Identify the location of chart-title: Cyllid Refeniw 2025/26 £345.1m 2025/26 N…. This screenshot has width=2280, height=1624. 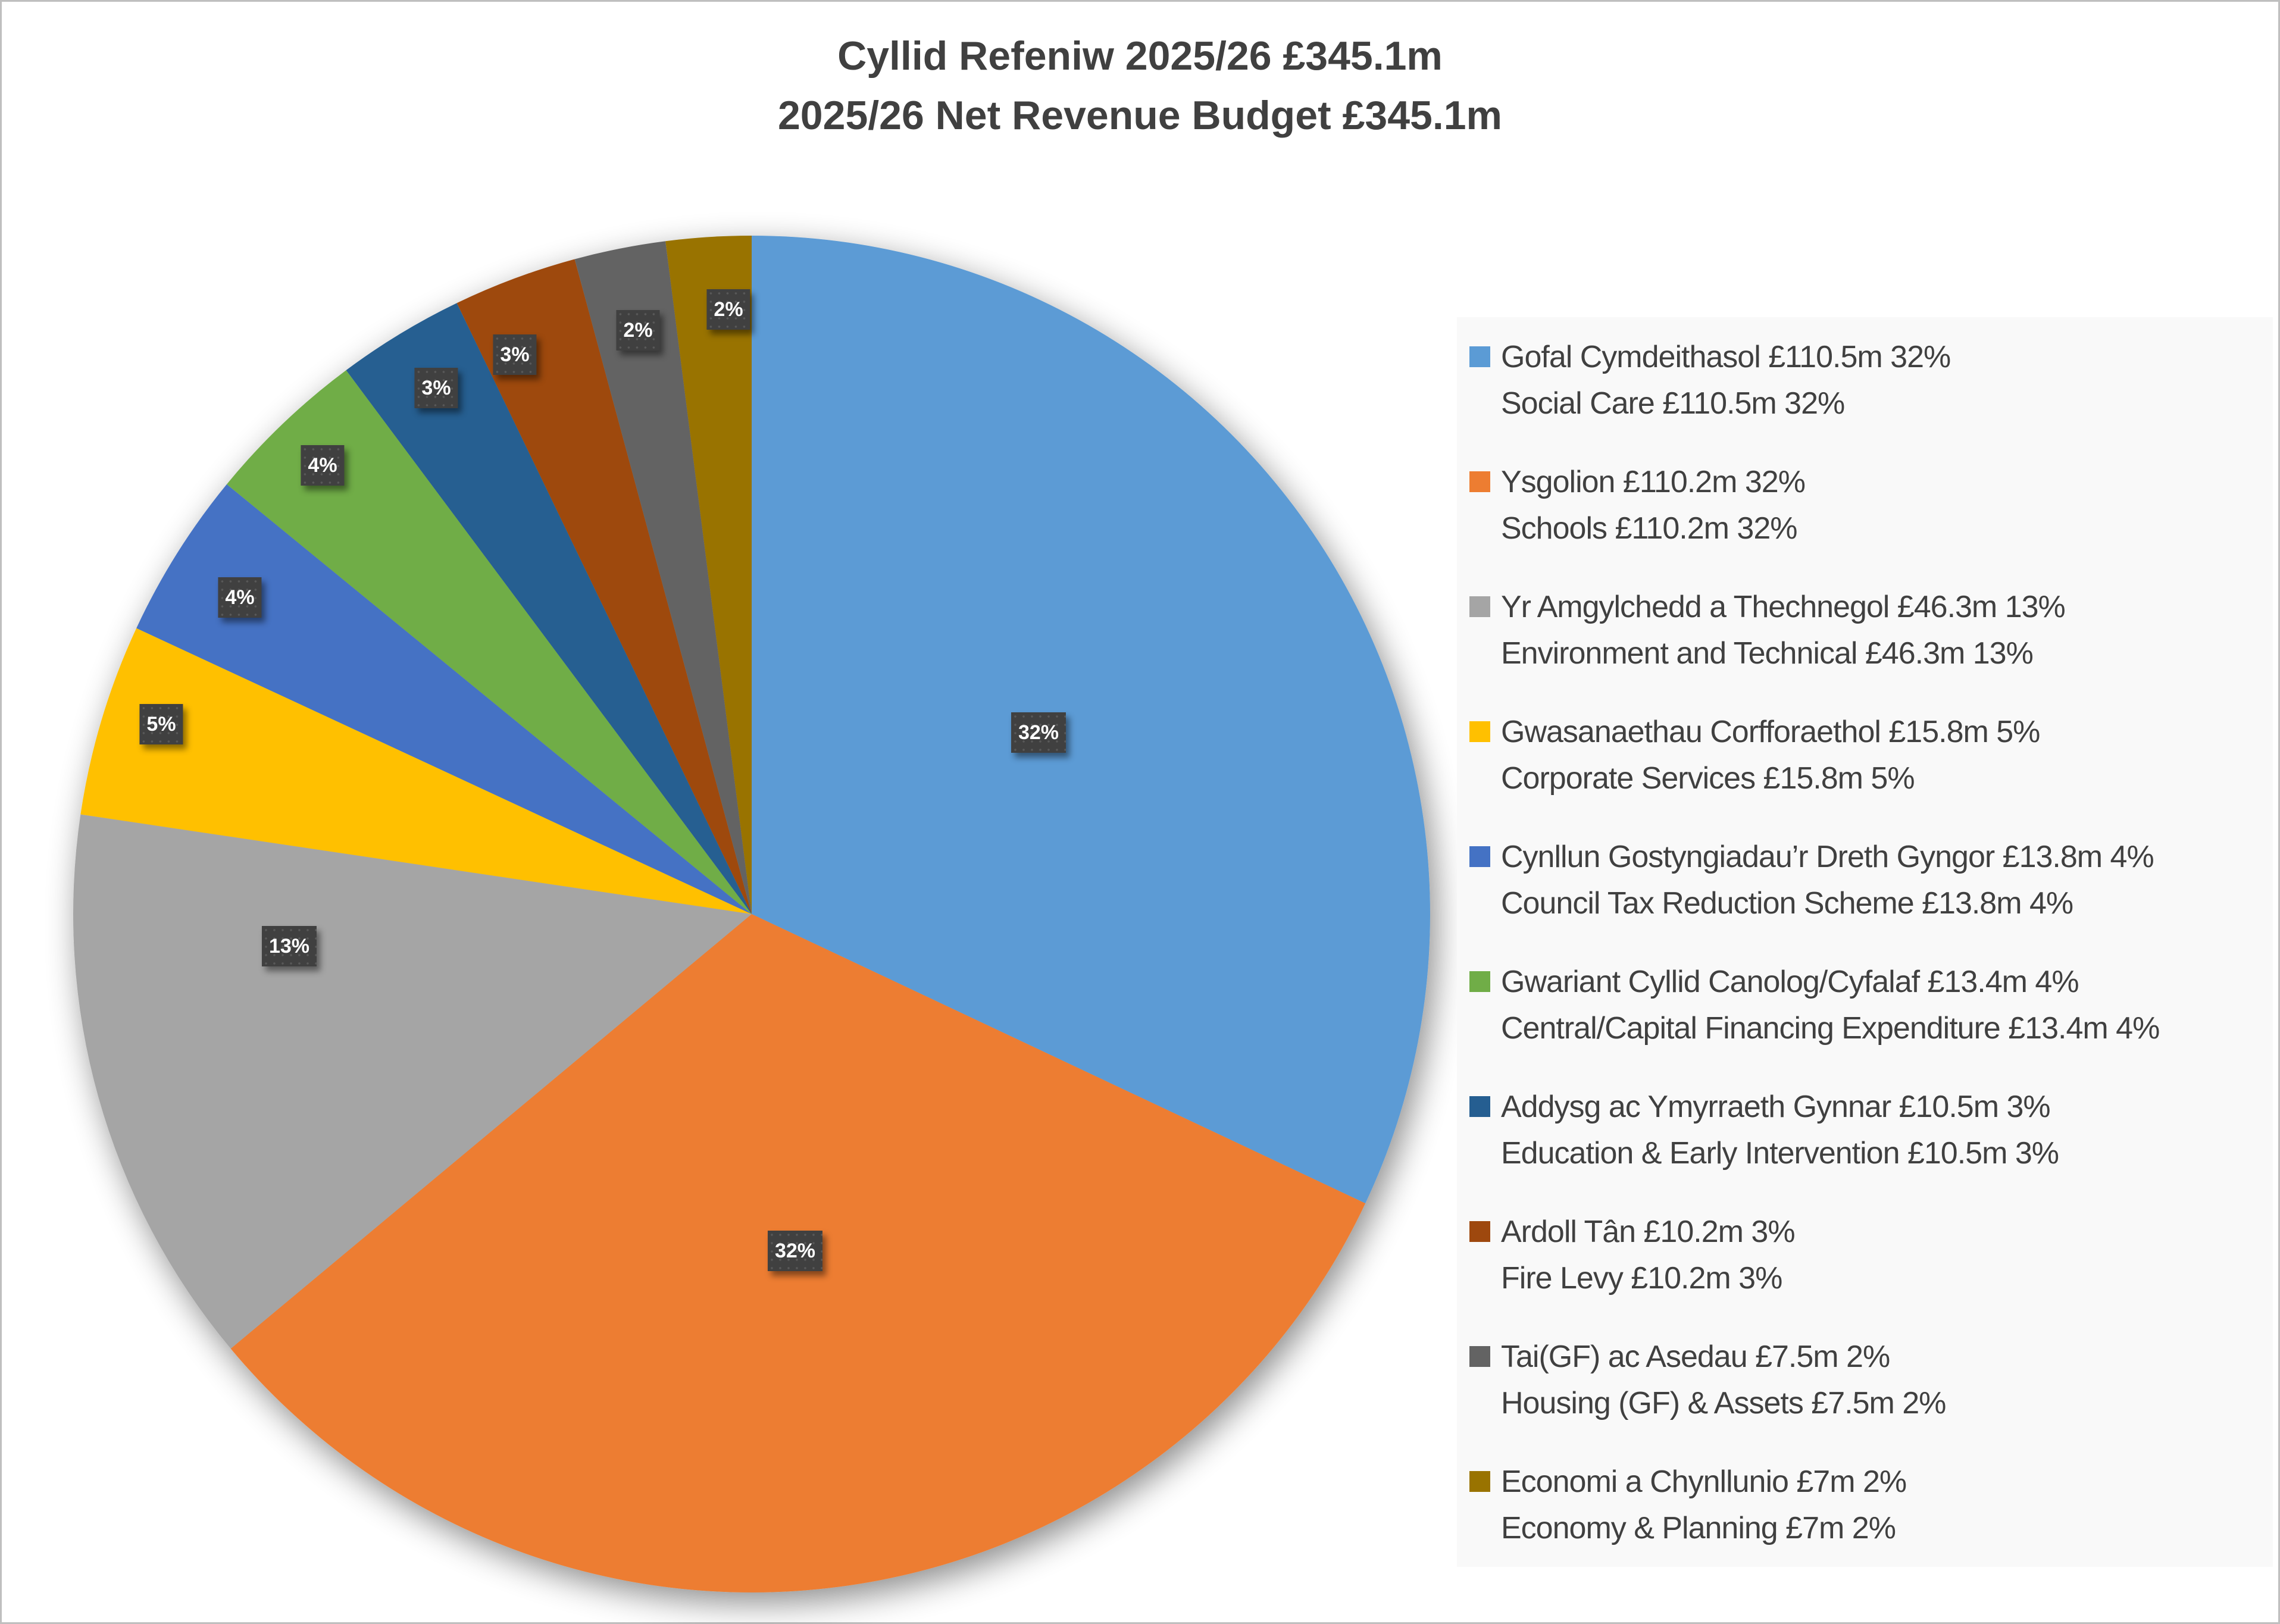
(1140, 86).